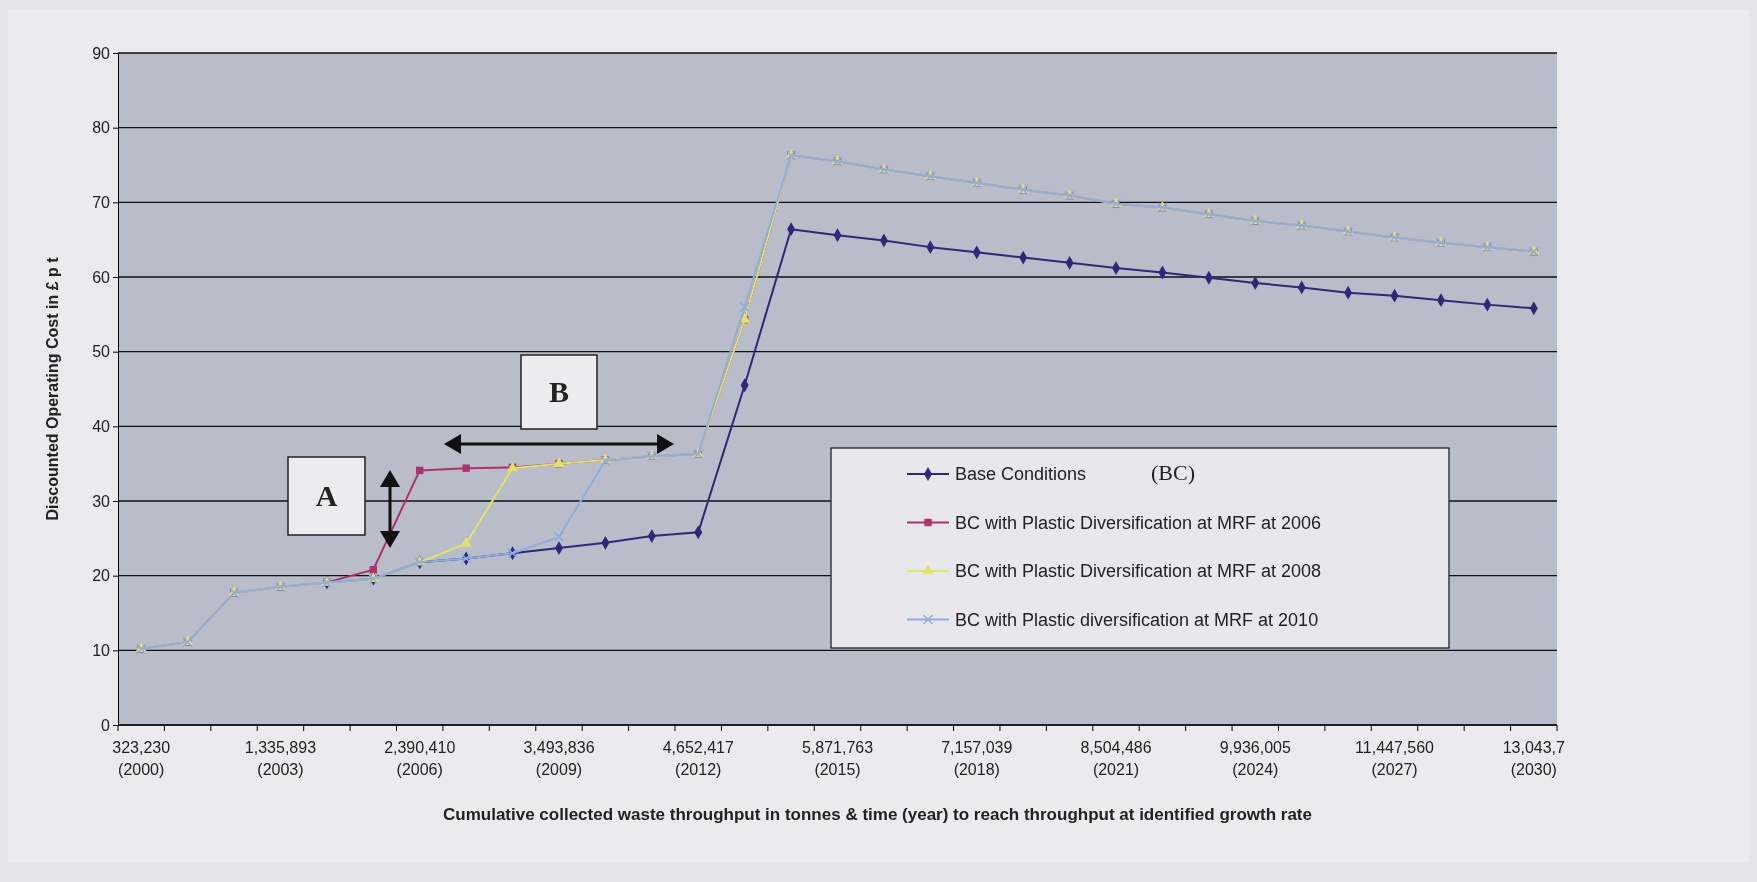  I want to click on y-tick-label: 70, so click(101, 202).